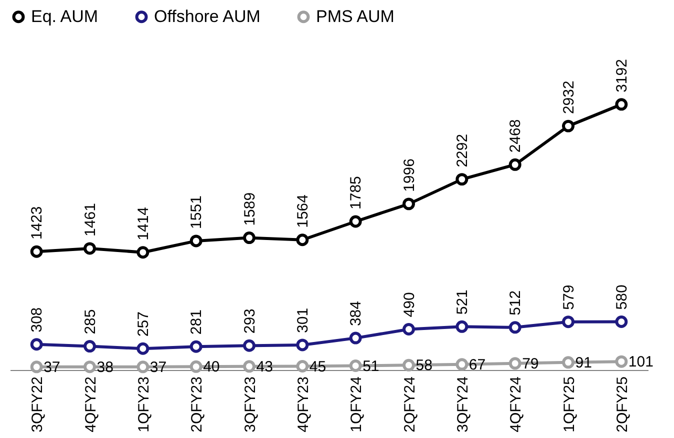  What do you see at coordinates (64, 16) in the screenshot?
I see `legend-label: Eq. AUM` at bounding box center [64, 16].